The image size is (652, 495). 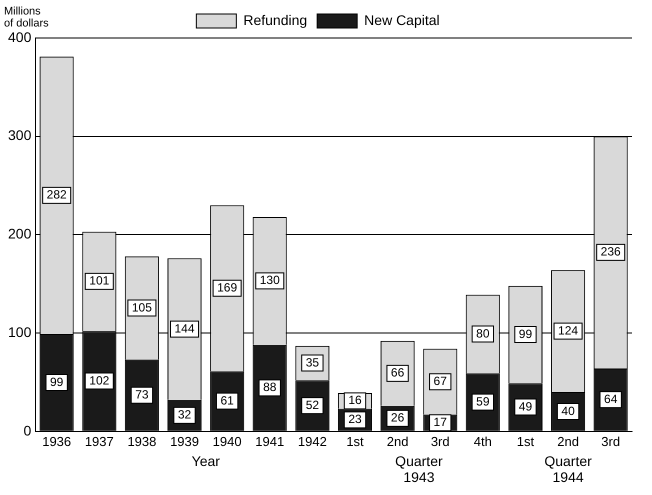 I want to click on x-tick-label: 1942, so click(x=312, y=441).